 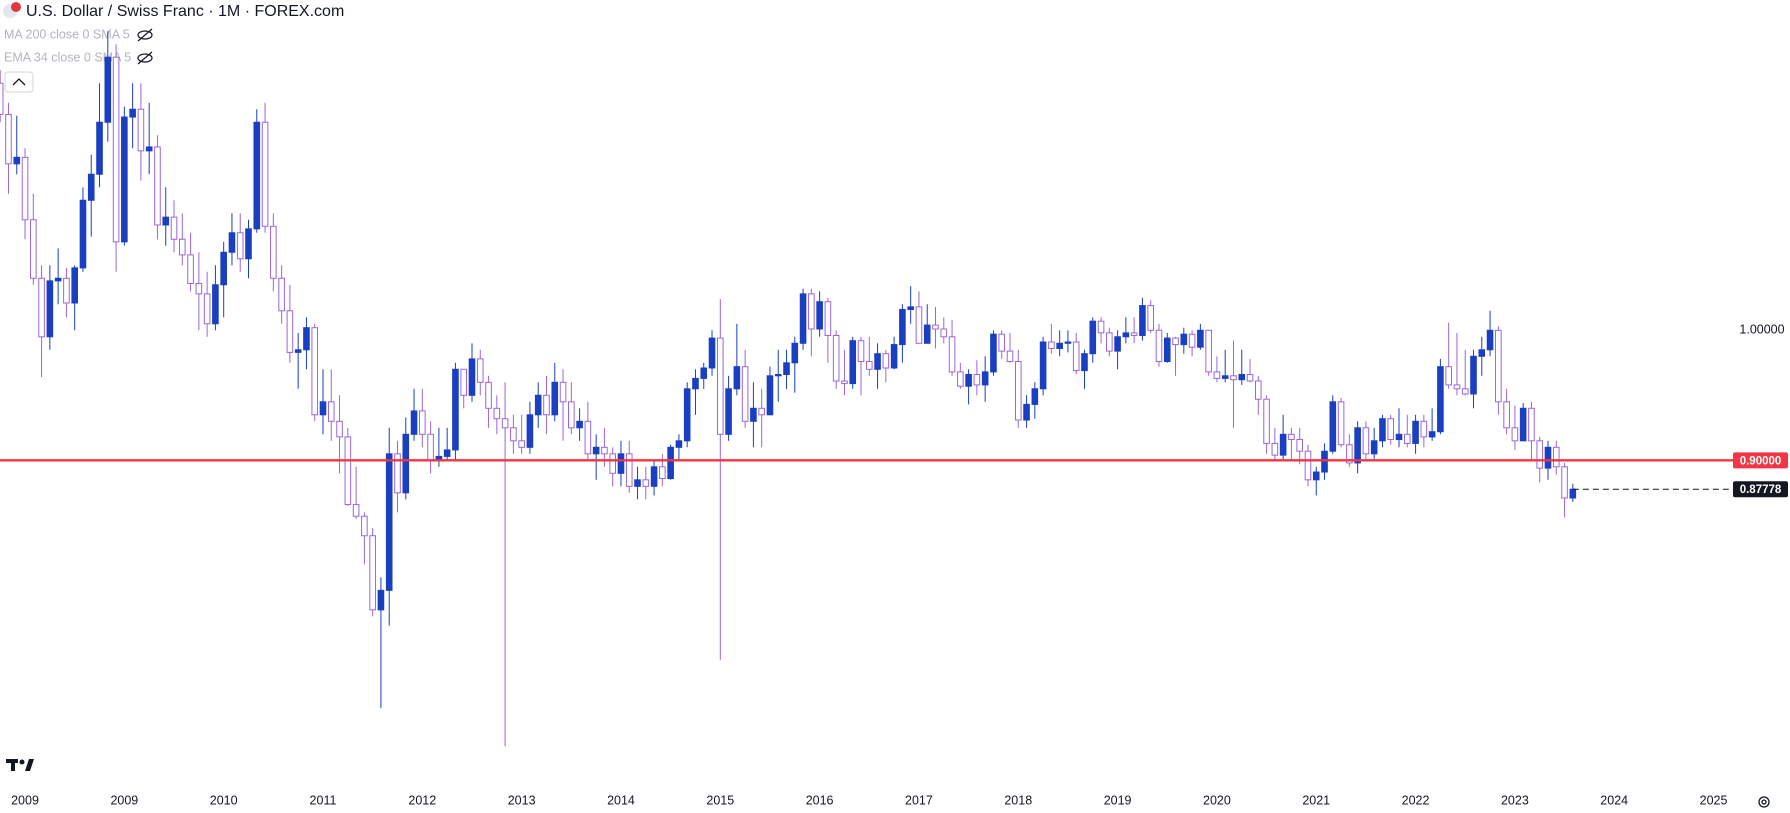 What do you see at coordinates (1217, 800) in the screenshot?
I see `x-tick-label: 2020` at bounding box center [1217, 800].